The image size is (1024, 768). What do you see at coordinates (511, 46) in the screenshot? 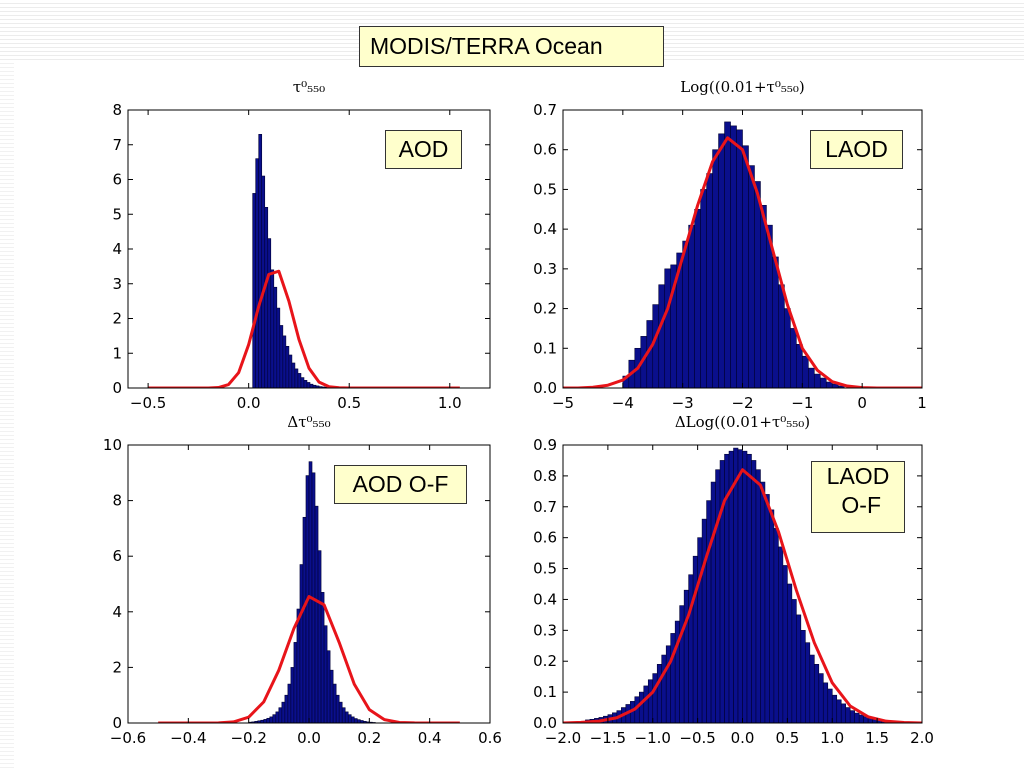
I see `page-title: MODIS/TERRA Ocean` at bounding box center [511, 46].